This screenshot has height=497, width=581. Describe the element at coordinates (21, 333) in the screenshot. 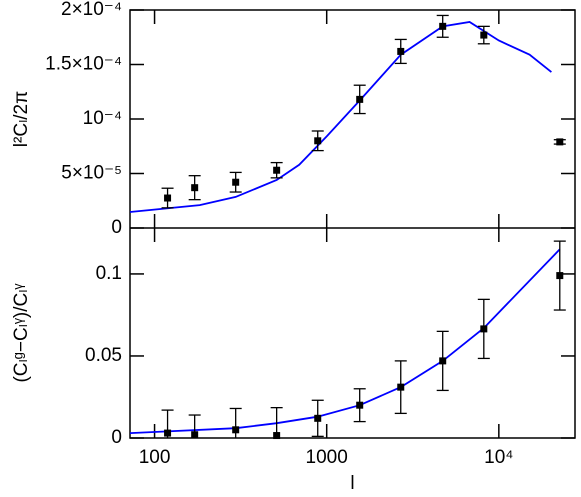

I see `y-axis-label: (Cₗᵍ−Cₗᵞ)/Cₗᵞ` at that location.